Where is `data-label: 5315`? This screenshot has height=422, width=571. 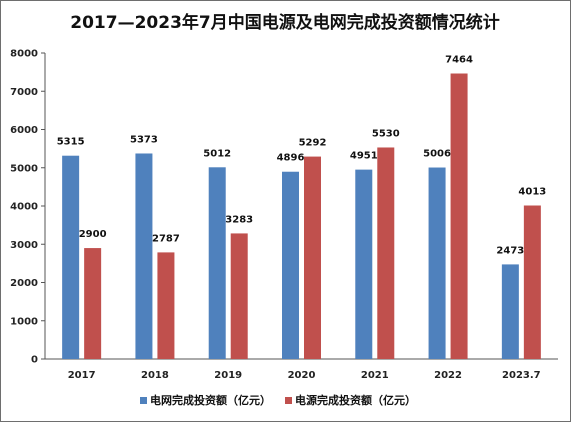
data-label: 5315 is located at coordinates (71, 142).